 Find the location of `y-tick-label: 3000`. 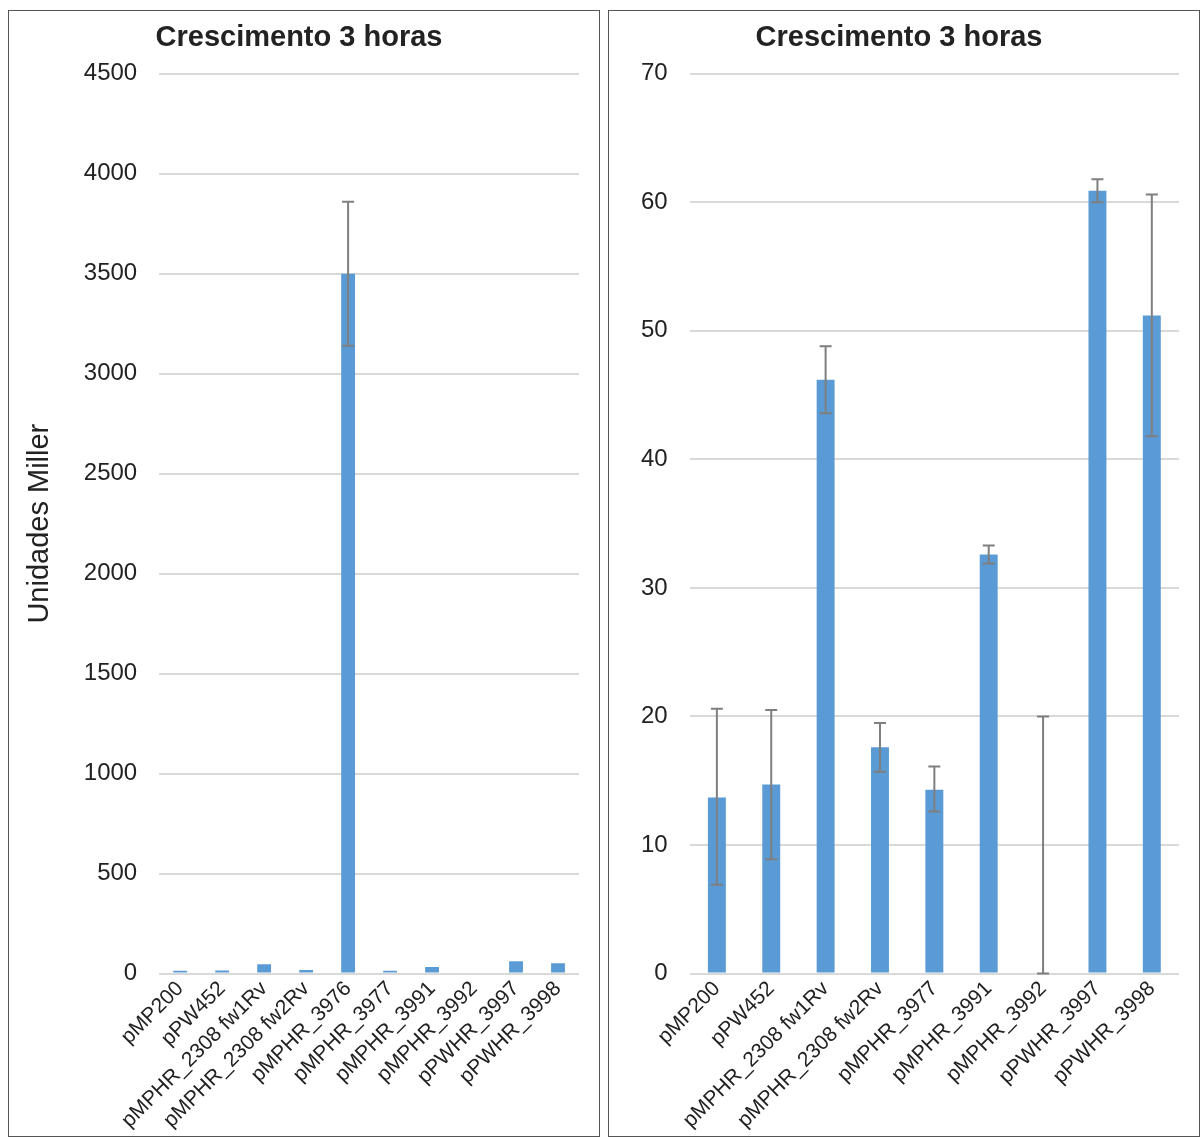

y-tick-label: 3000 is located at coordinates (110, 372).